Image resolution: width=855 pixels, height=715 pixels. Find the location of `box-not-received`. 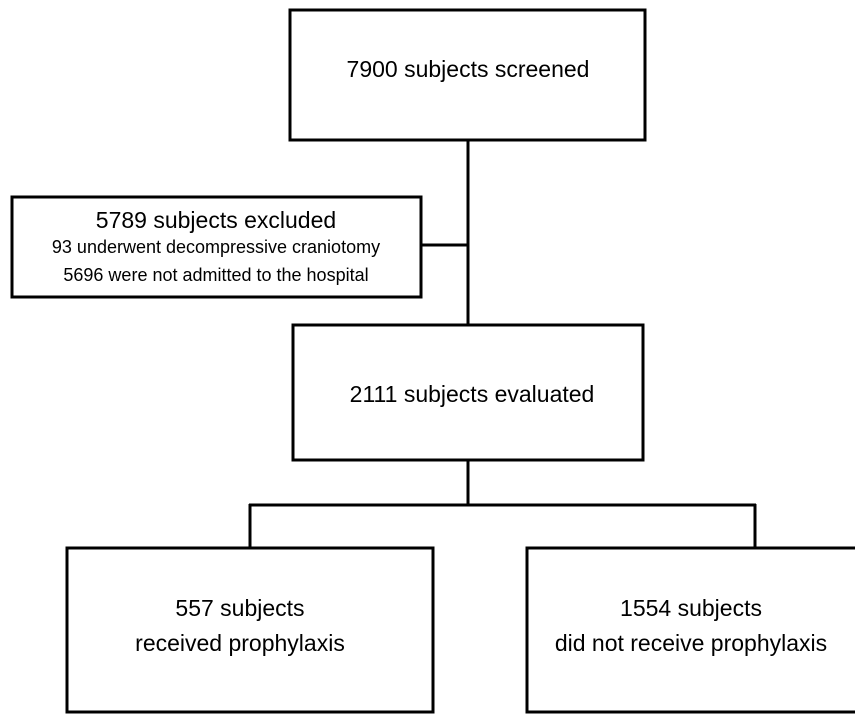

box-not-received is located at coordinates (690, 630).